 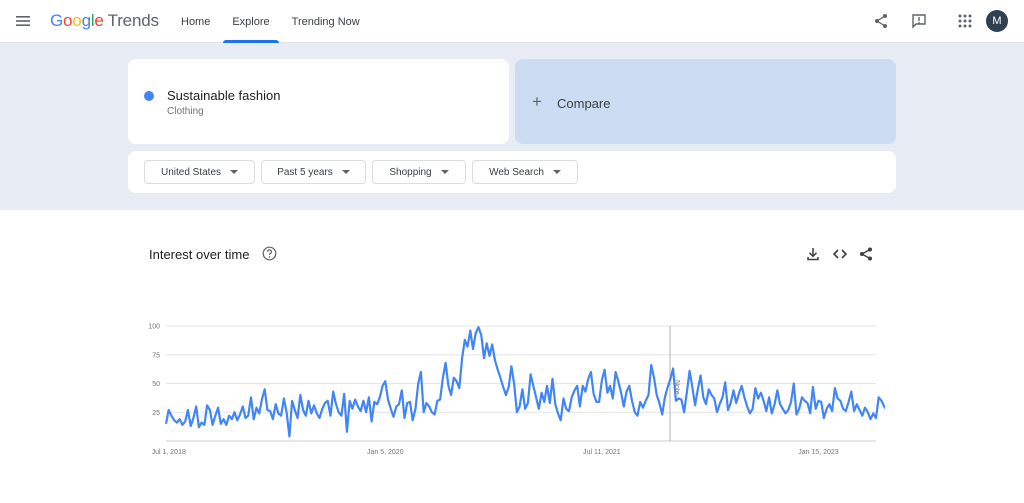 What do you see at coordinates (169, 452) in the screenshot?
I see `x-tick-label: Jul 1, 2018` at bounding box center [169, 452].